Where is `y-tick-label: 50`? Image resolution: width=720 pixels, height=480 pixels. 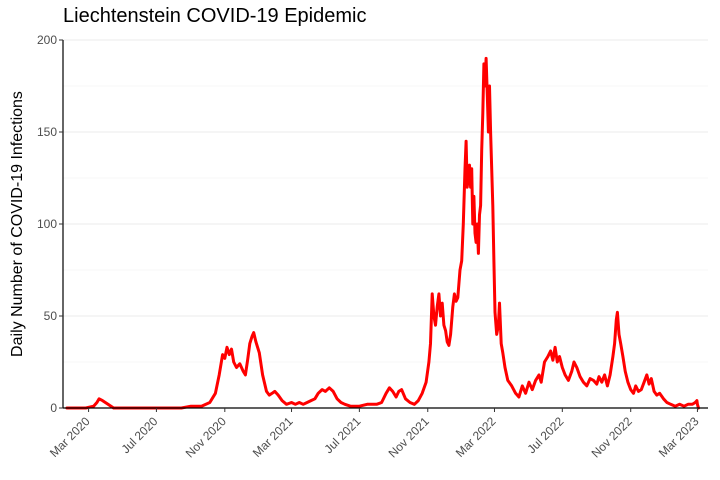 y-tick-label: 50 is located at coordinates (51, 316).